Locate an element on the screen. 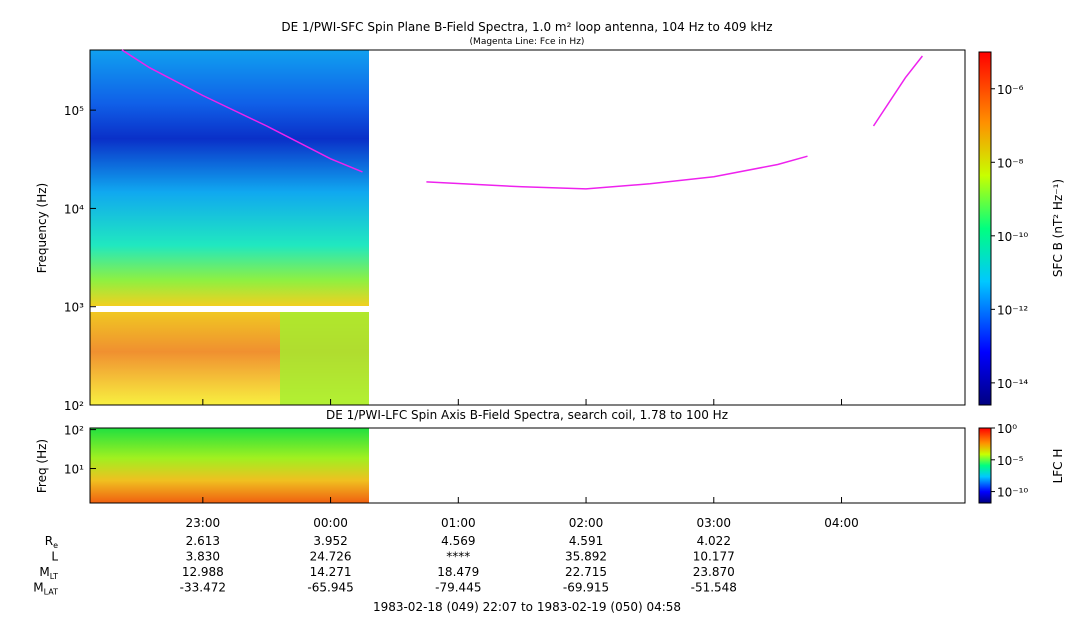 This screenshot has width=1083, height=624. y-tick-label: 10⁴ is located at coordinates (74, 209).